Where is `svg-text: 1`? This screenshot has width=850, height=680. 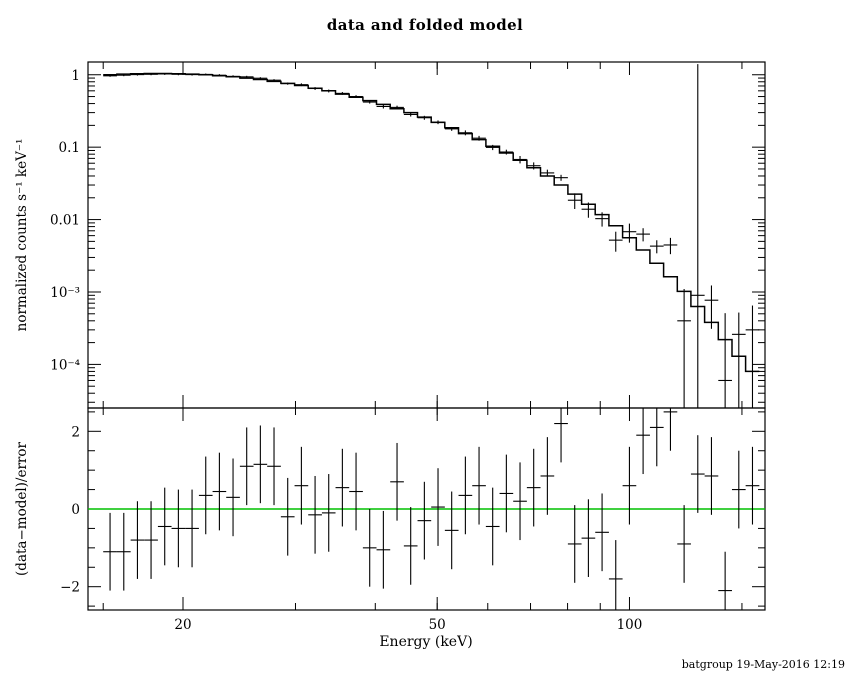
svg-text: 1 is located at coordinates (75, 76).